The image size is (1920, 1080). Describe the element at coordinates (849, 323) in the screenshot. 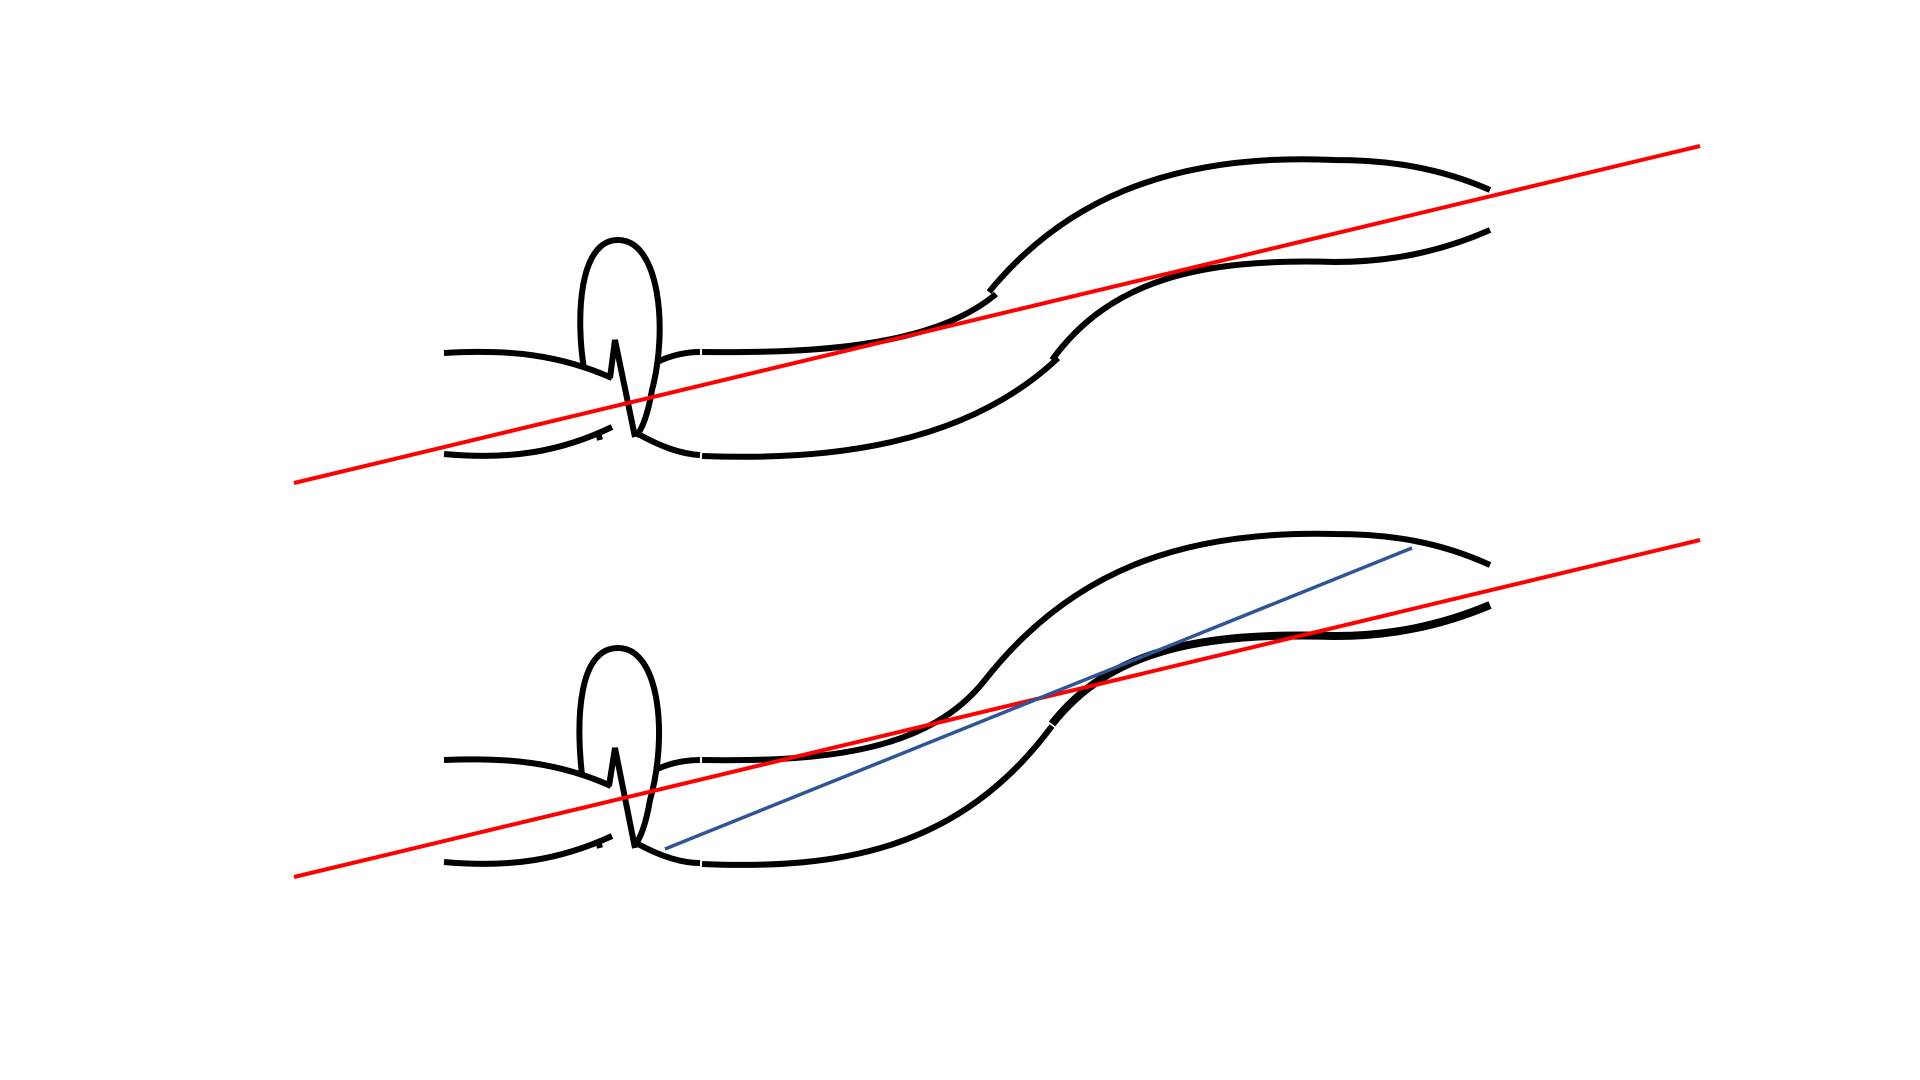

I see `top-upper-wall-inner` at that location.